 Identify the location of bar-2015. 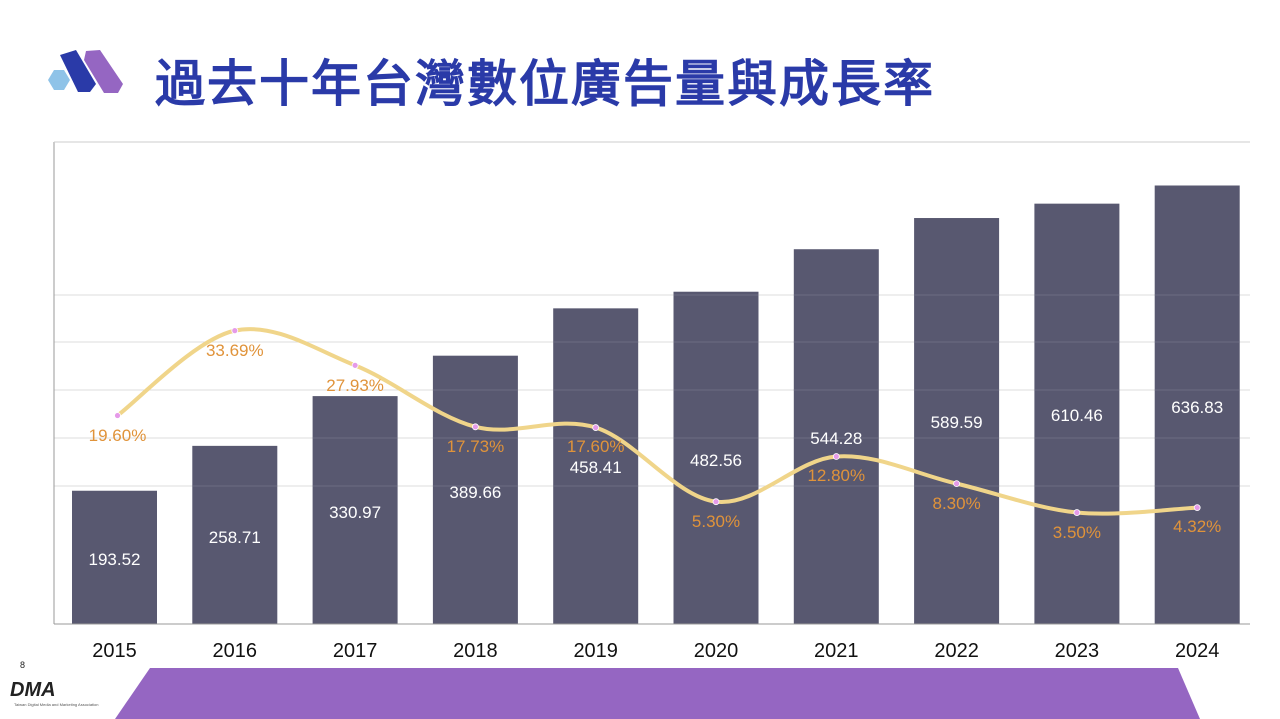
(114, 557).